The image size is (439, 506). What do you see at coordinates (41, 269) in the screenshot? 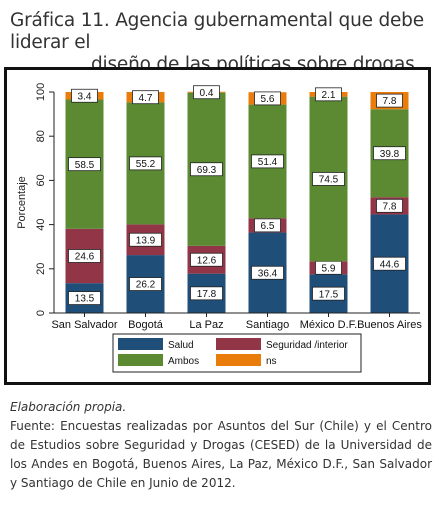
I see `y-tick-label: 20` at bounding box center [41, 269].